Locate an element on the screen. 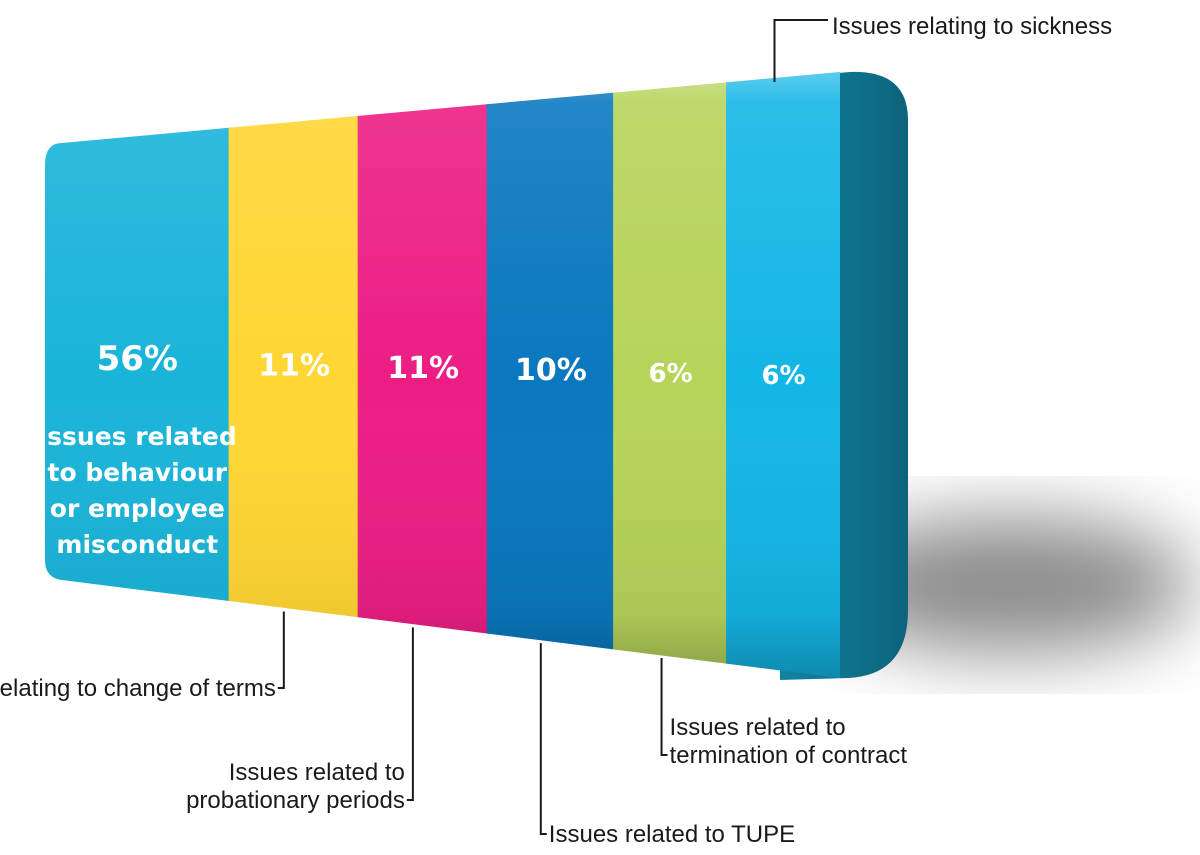  callout-label: Issues relating to change of terms is located at coordinates (138, 688).